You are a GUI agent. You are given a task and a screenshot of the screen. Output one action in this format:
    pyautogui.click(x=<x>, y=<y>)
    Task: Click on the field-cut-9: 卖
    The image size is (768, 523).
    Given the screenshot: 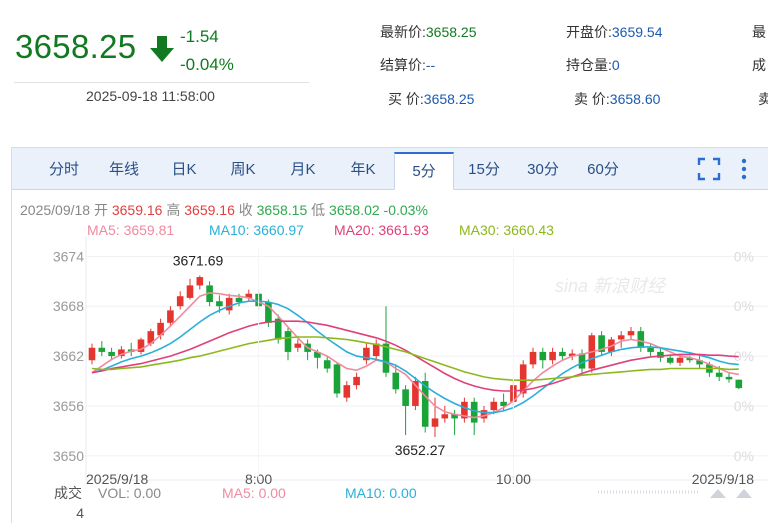 What is the action you would take?
    pyautogui.click(x=763, y=99)
    